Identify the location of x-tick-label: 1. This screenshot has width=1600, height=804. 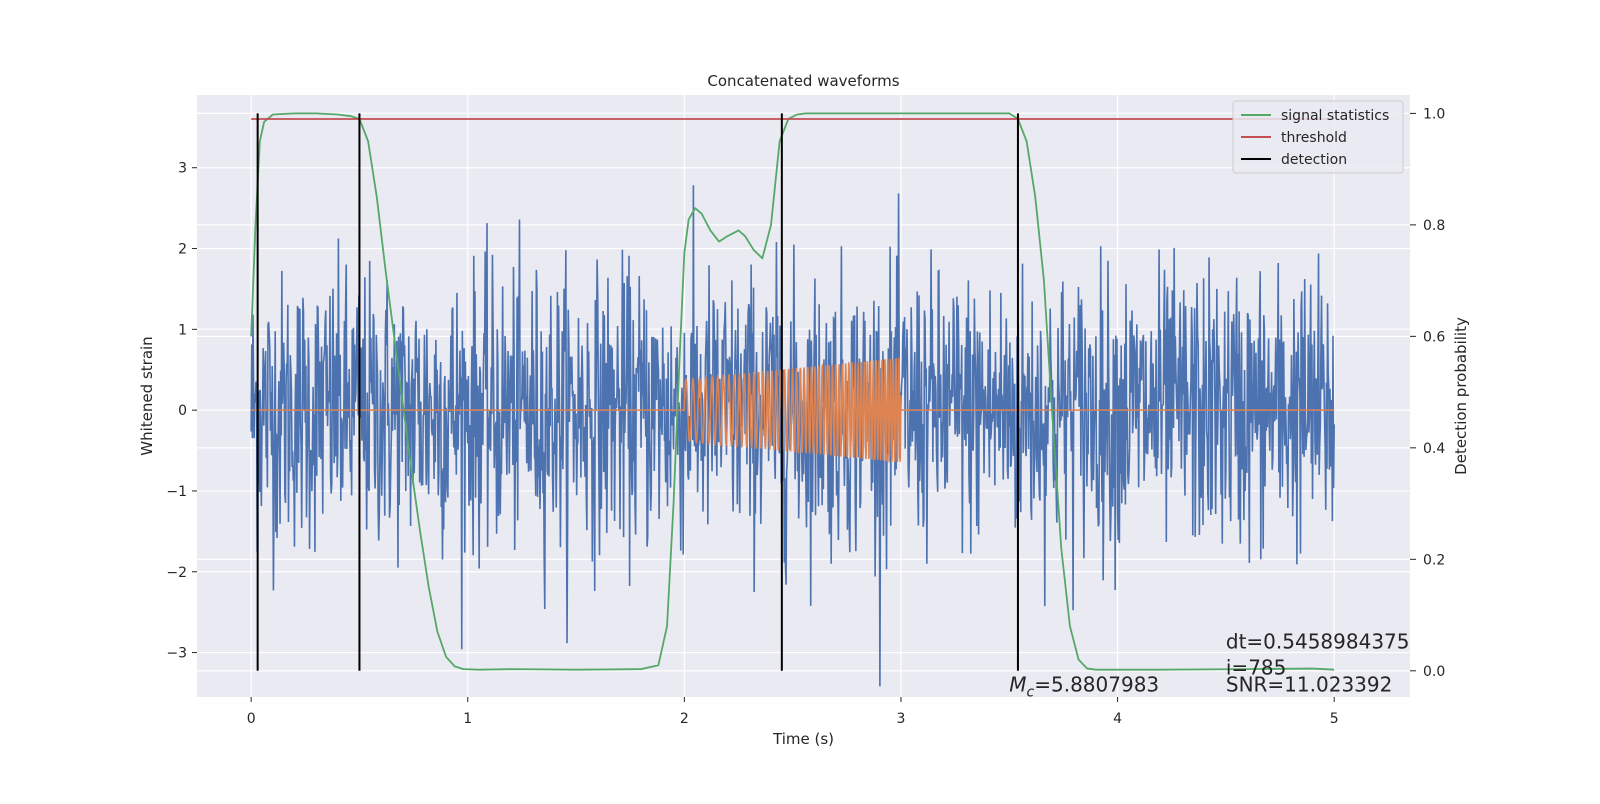
(467, 719).